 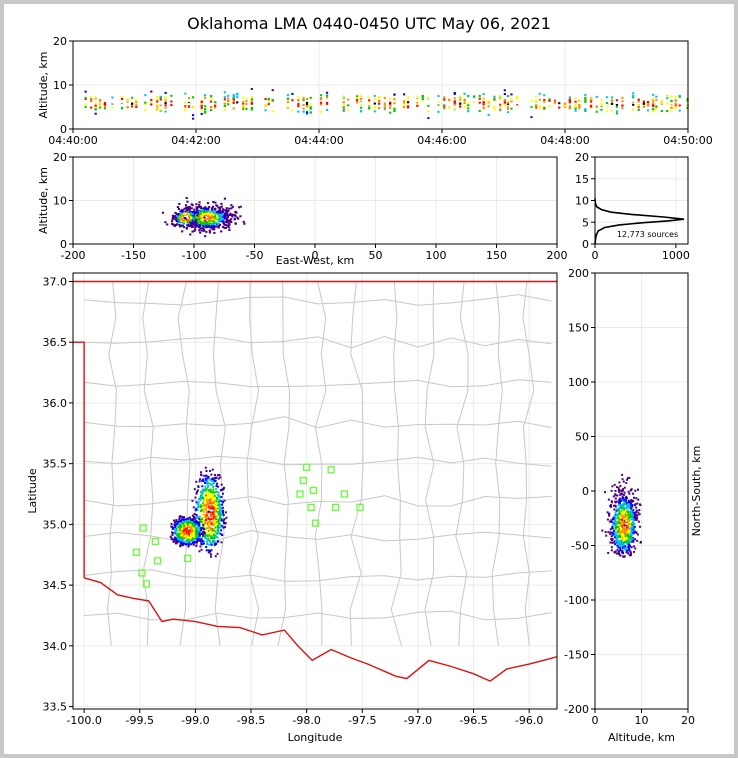 I want to click on ew-x-5-label: 50, so click(x=376, y=255).